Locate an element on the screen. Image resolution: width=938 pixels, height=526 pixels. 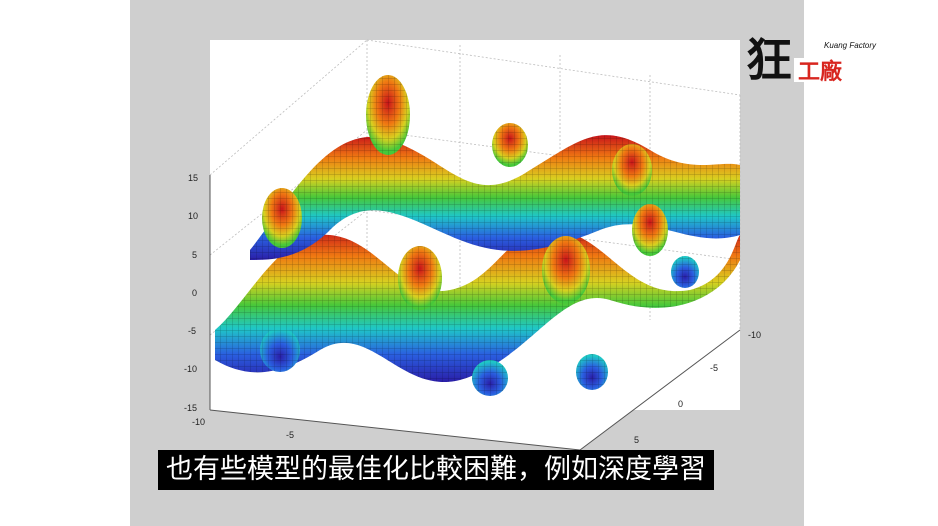
x-axis-ticks: -10 -5 is located at coordinates (243, 428).